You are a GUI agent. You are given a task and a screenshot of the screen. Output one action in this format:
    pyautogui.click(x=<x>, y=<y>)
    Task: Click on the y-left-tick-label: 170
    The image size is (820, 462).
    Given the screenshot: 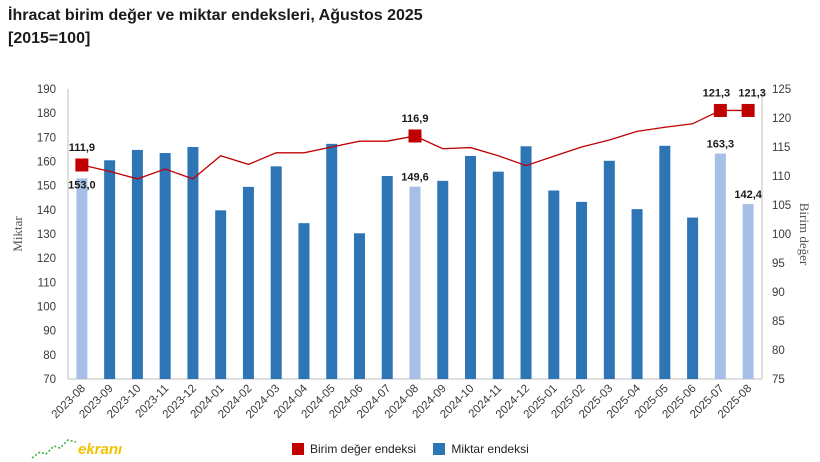 What is the action you would take?
    pyautogui.click(x=46, y=138)
    